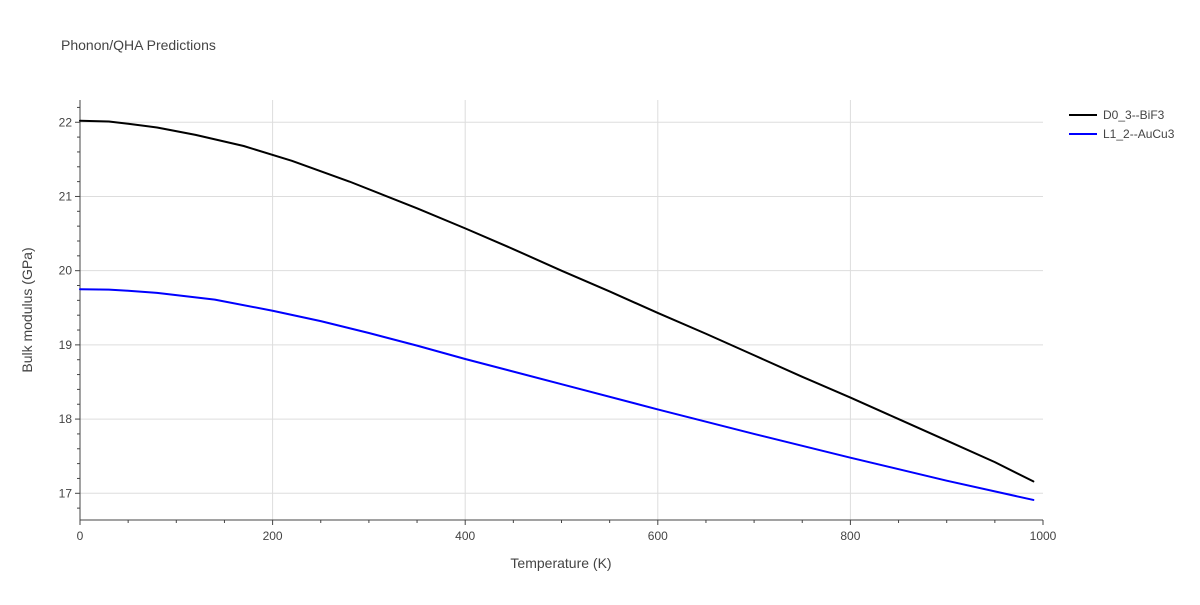  Describe the element at coordinates (138, 45) in the screenshot. I see `chart-title: Phonon/QHA Predictions` at that location.